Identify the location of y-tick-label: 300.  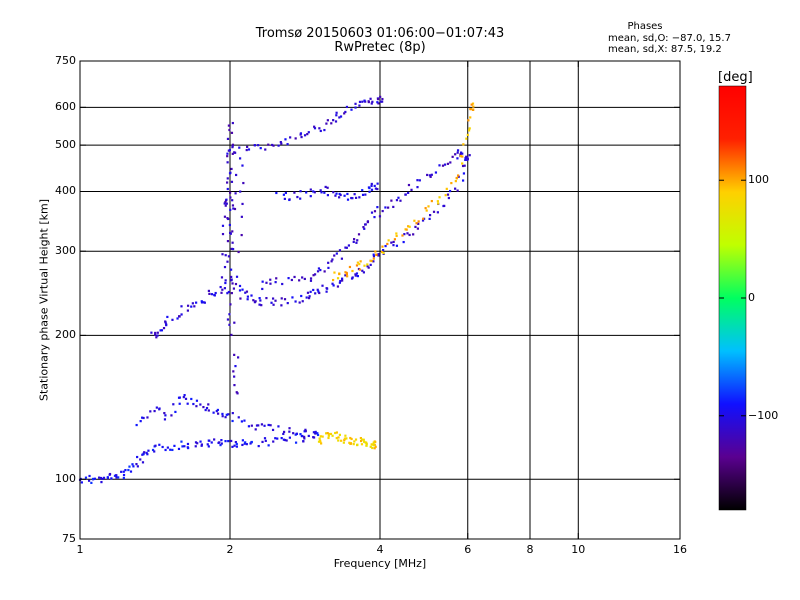
(65, 251).